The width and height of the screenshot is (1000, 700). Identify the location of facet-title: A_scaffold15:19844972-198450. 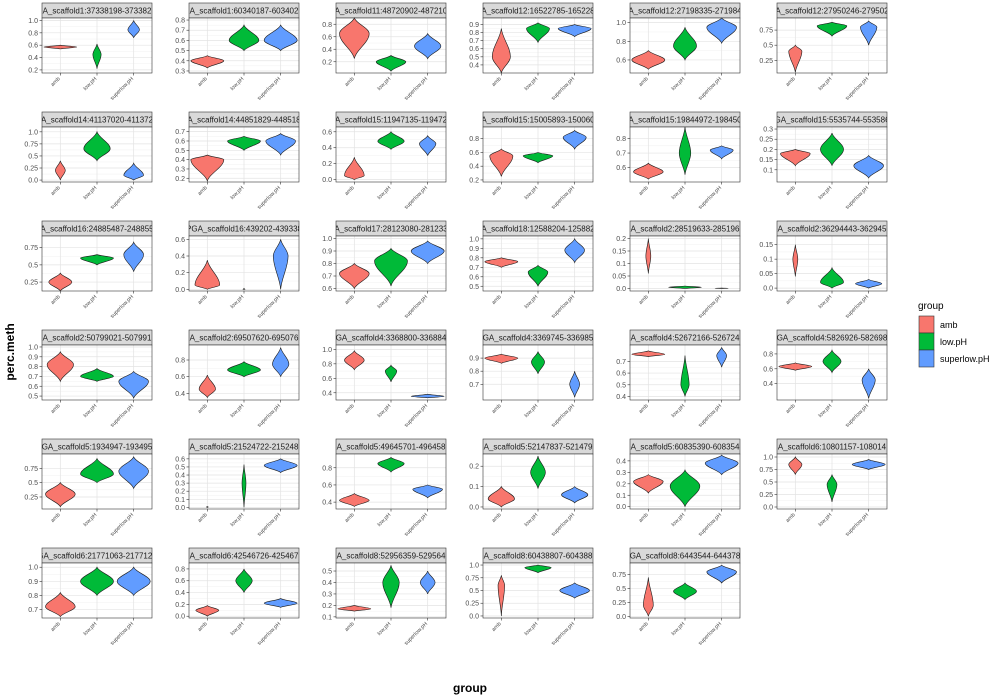
(685, 120).